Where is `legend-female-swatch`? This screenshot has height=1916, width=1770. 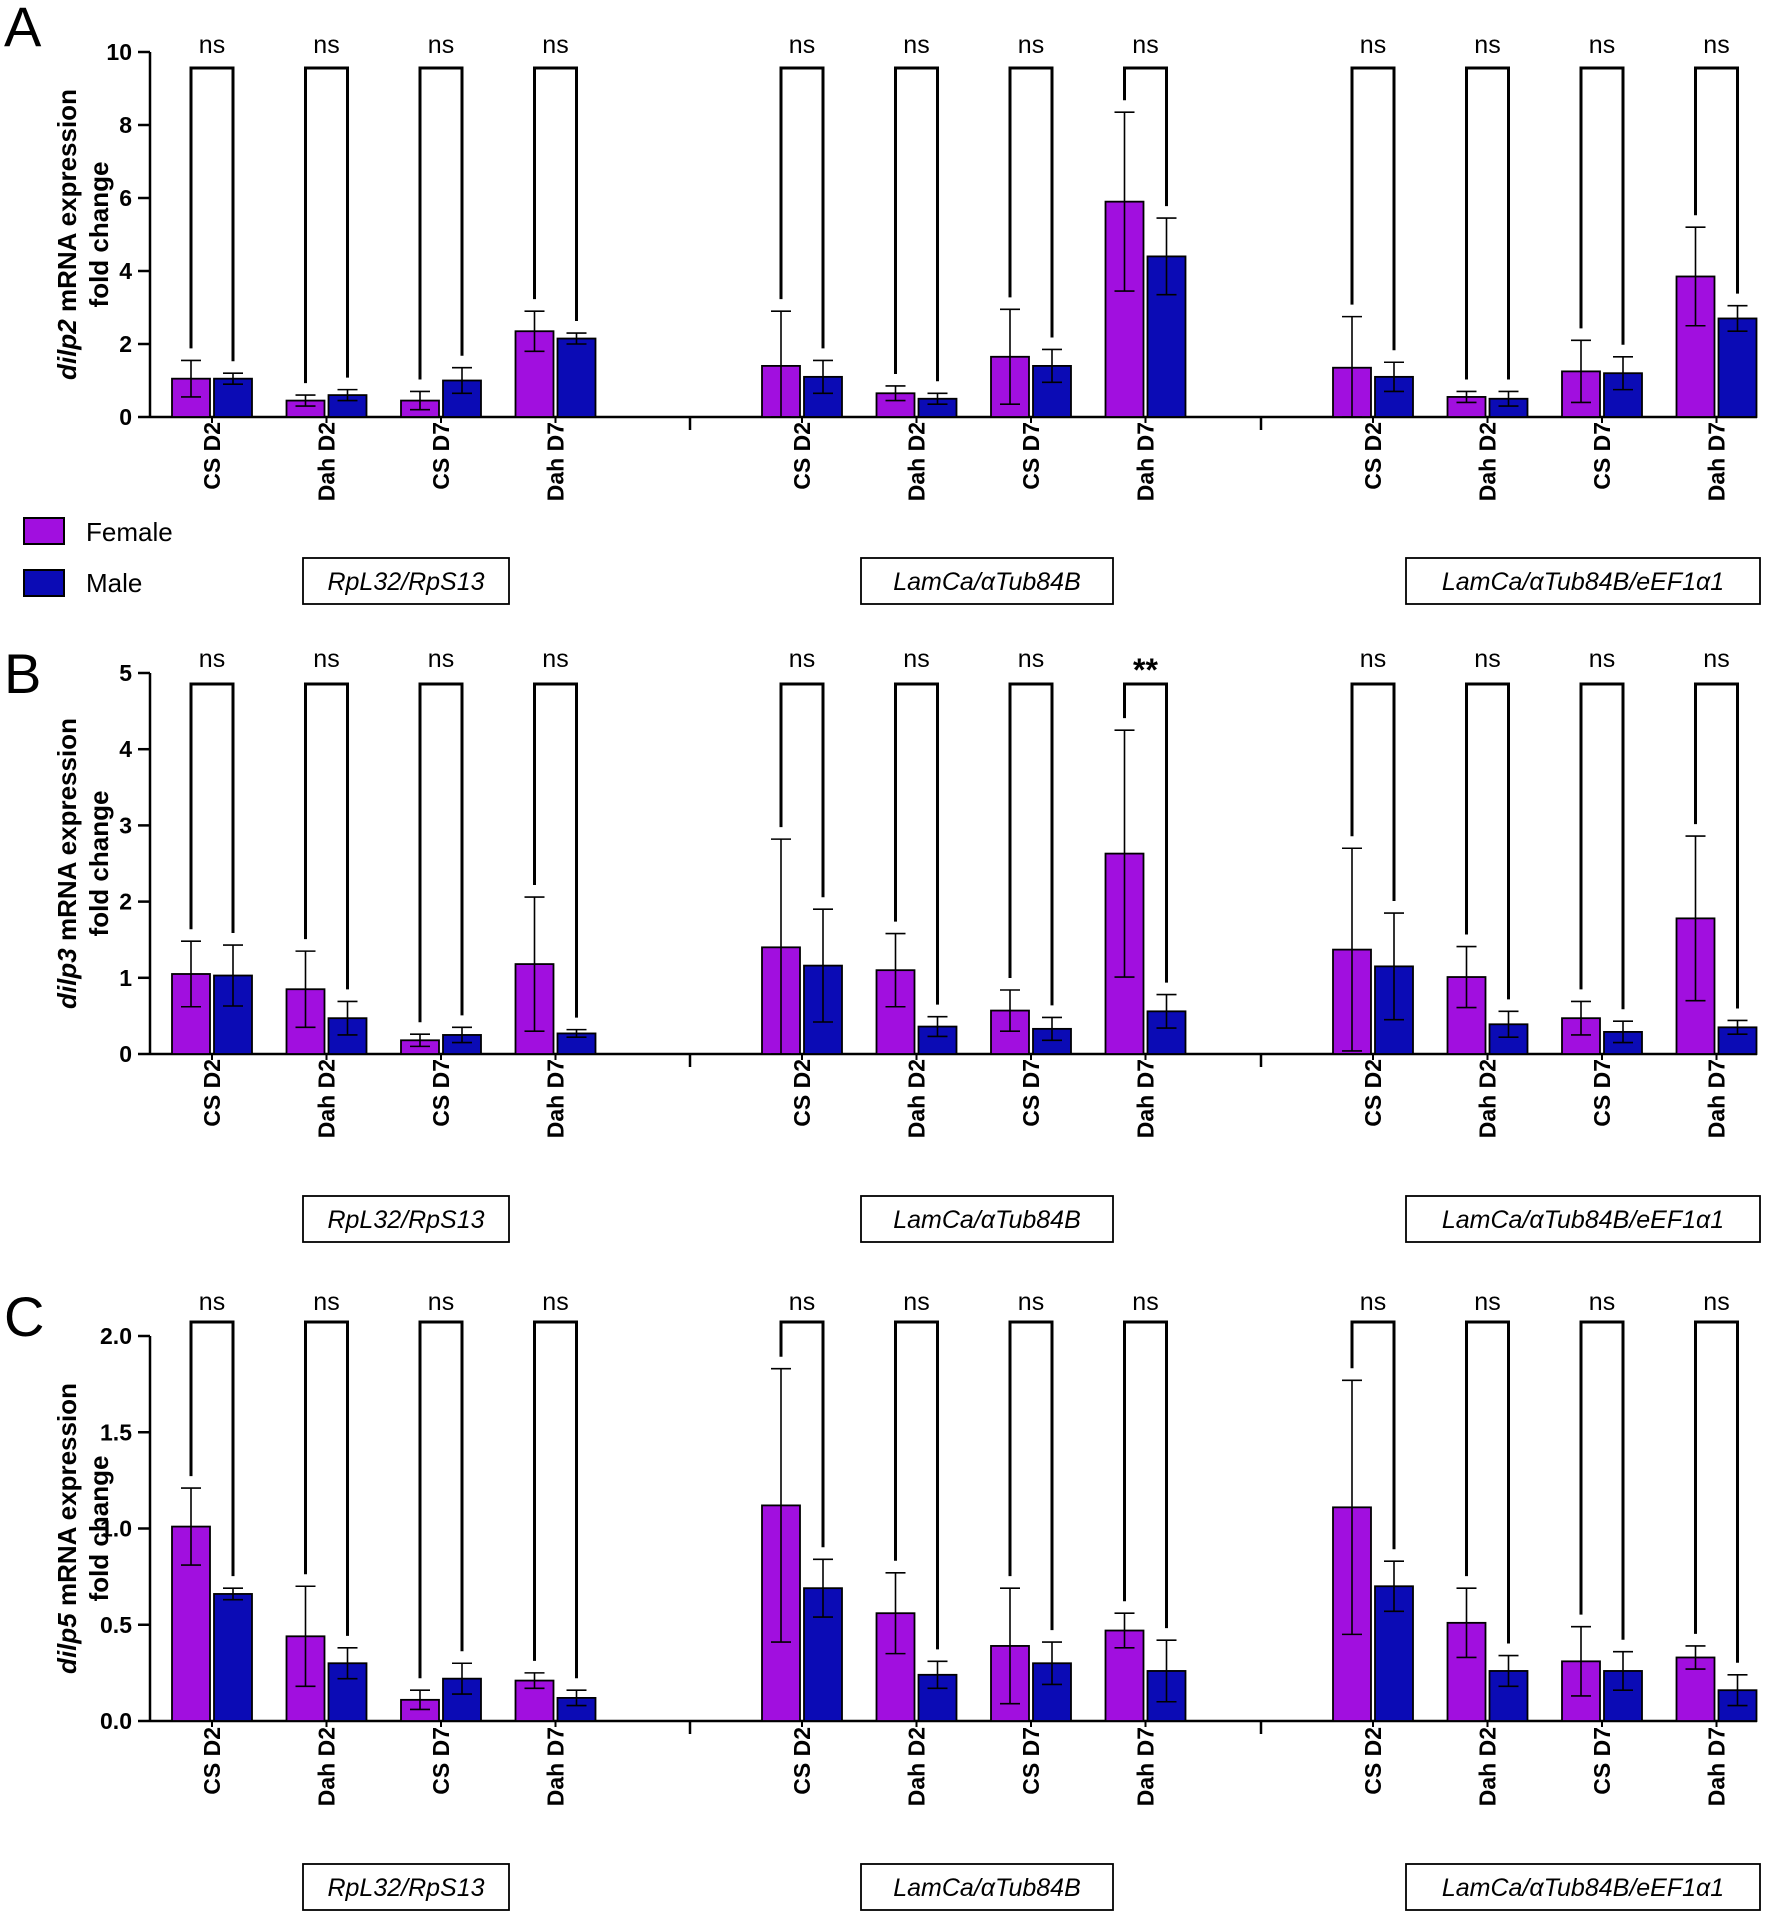
legend-female-swatch is located at coordinates (44, 531).